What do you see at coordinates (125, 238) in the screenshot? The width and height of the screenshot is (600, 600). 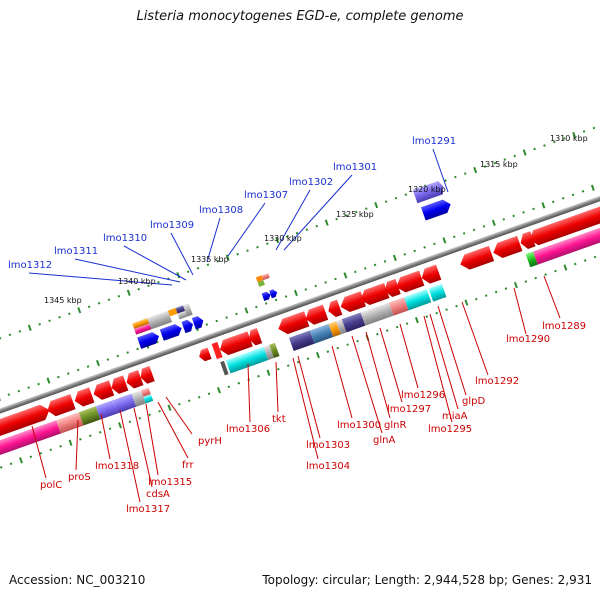 I see `gene-label: lmo1310` at bounding box center [125, 238].